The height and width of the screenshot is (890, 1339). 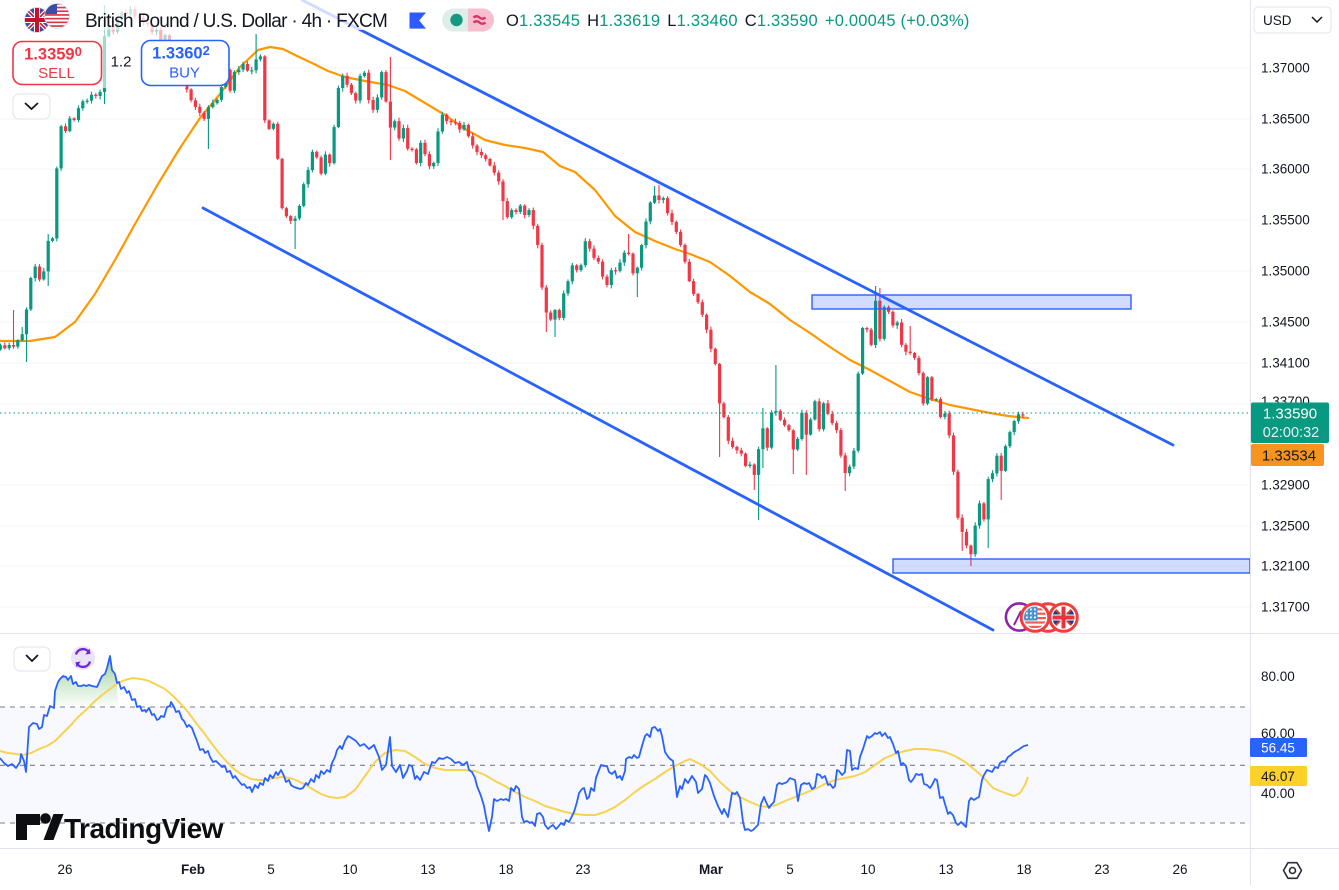 I want to click on svg-text: 56.45, so click(x=1278, y=748).